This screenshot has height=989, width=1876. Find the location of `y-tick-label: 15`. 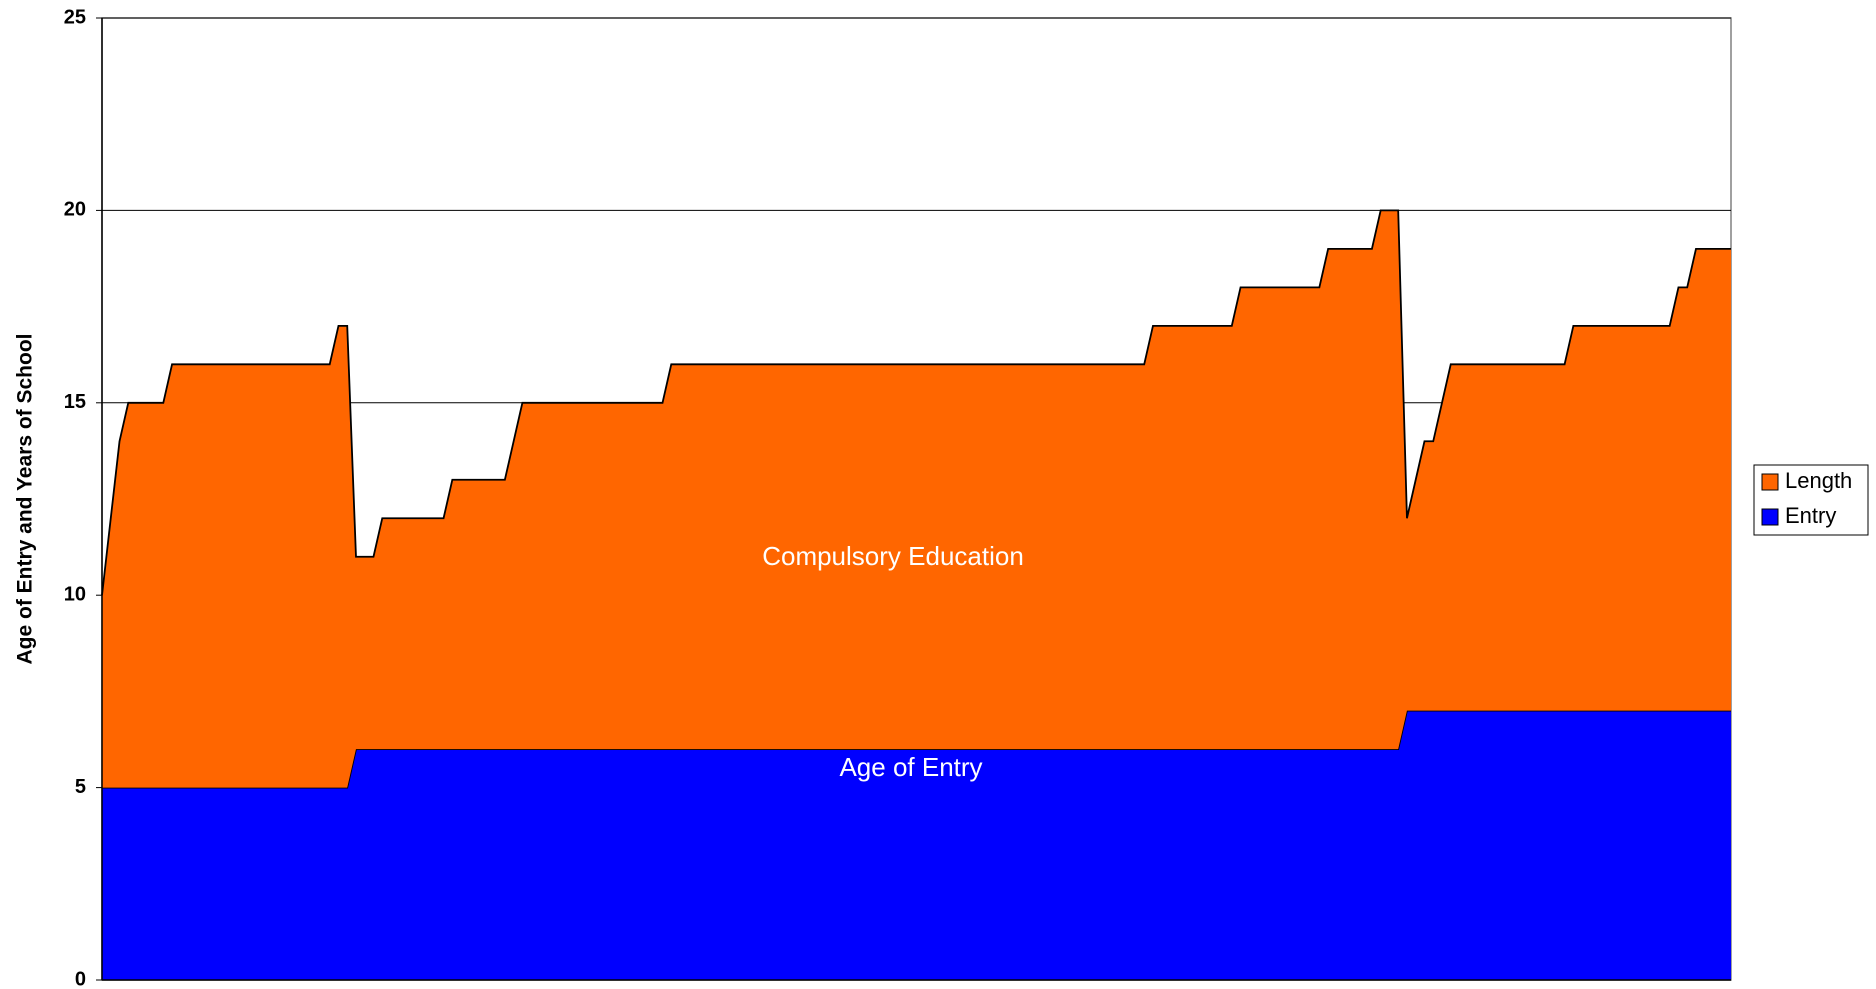

y-tick-label: 15 is located at coordinates (75, 402).